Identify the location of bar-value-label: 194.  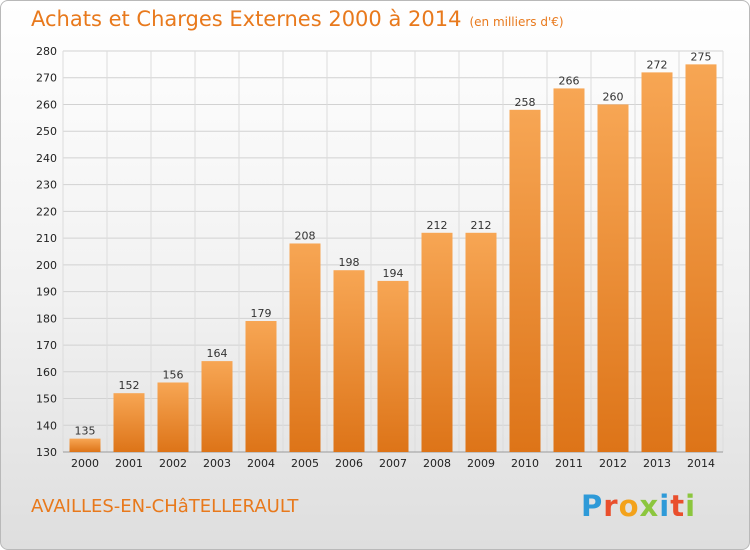
(393, 273).